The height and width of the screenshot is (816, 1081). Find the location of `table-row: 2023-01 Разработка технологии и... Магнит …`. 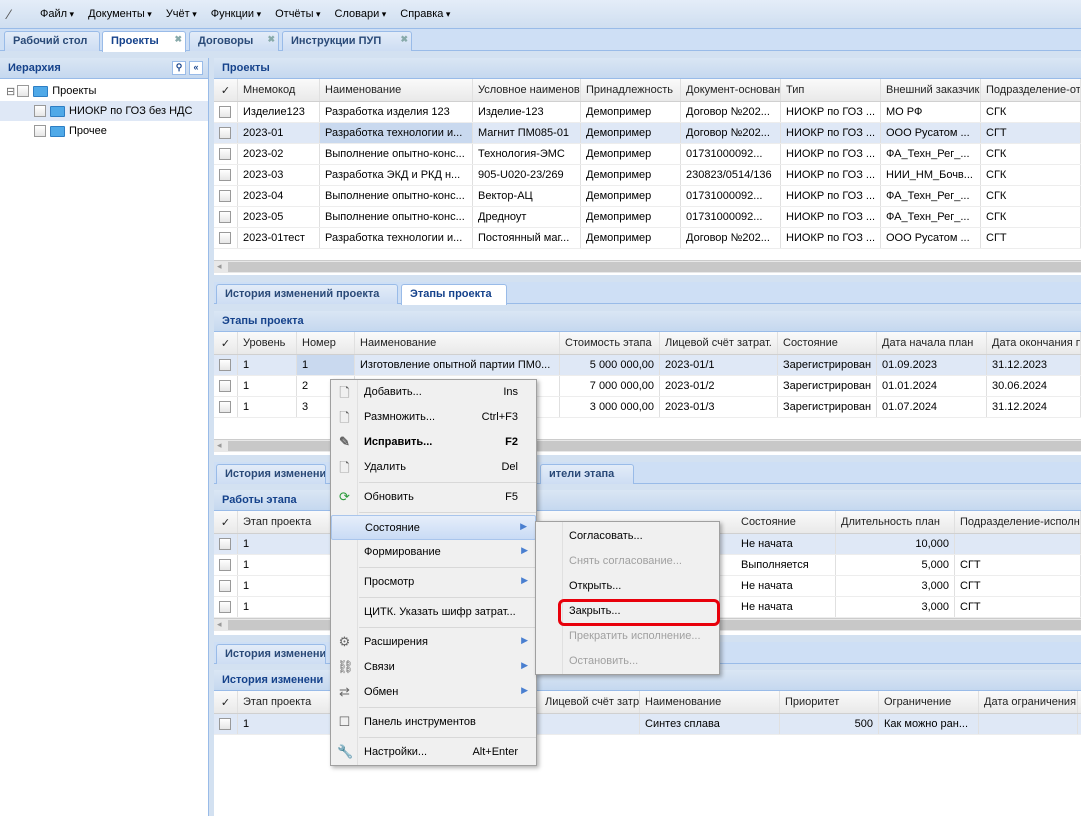

table-row: 2023-01 Разработка технологии и... Магнит … is located at coordinates (647, 133).